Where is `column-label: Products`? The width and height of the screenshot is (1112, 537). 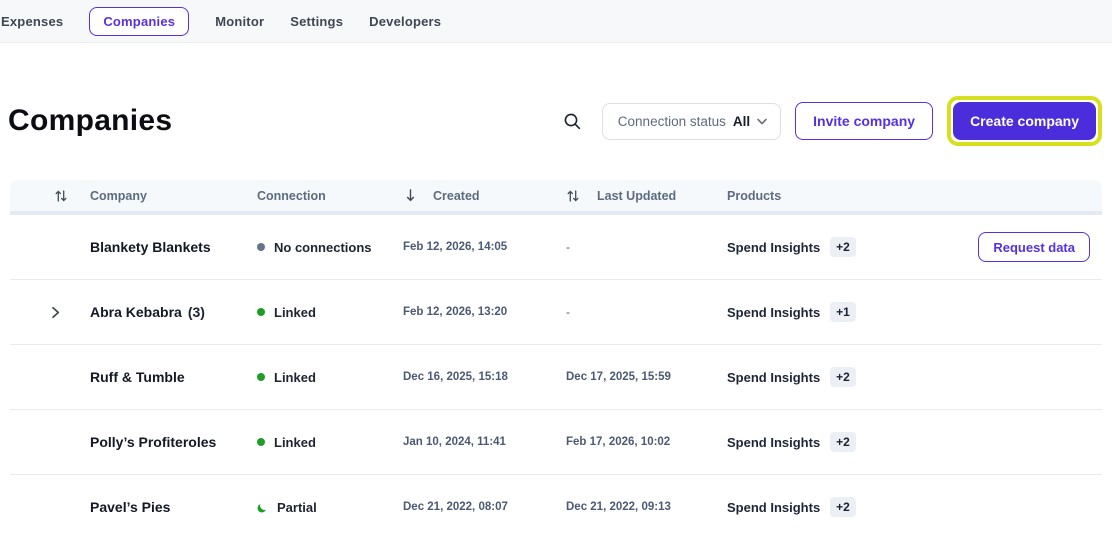
column-label: Products is located at coordinates (754, 195).